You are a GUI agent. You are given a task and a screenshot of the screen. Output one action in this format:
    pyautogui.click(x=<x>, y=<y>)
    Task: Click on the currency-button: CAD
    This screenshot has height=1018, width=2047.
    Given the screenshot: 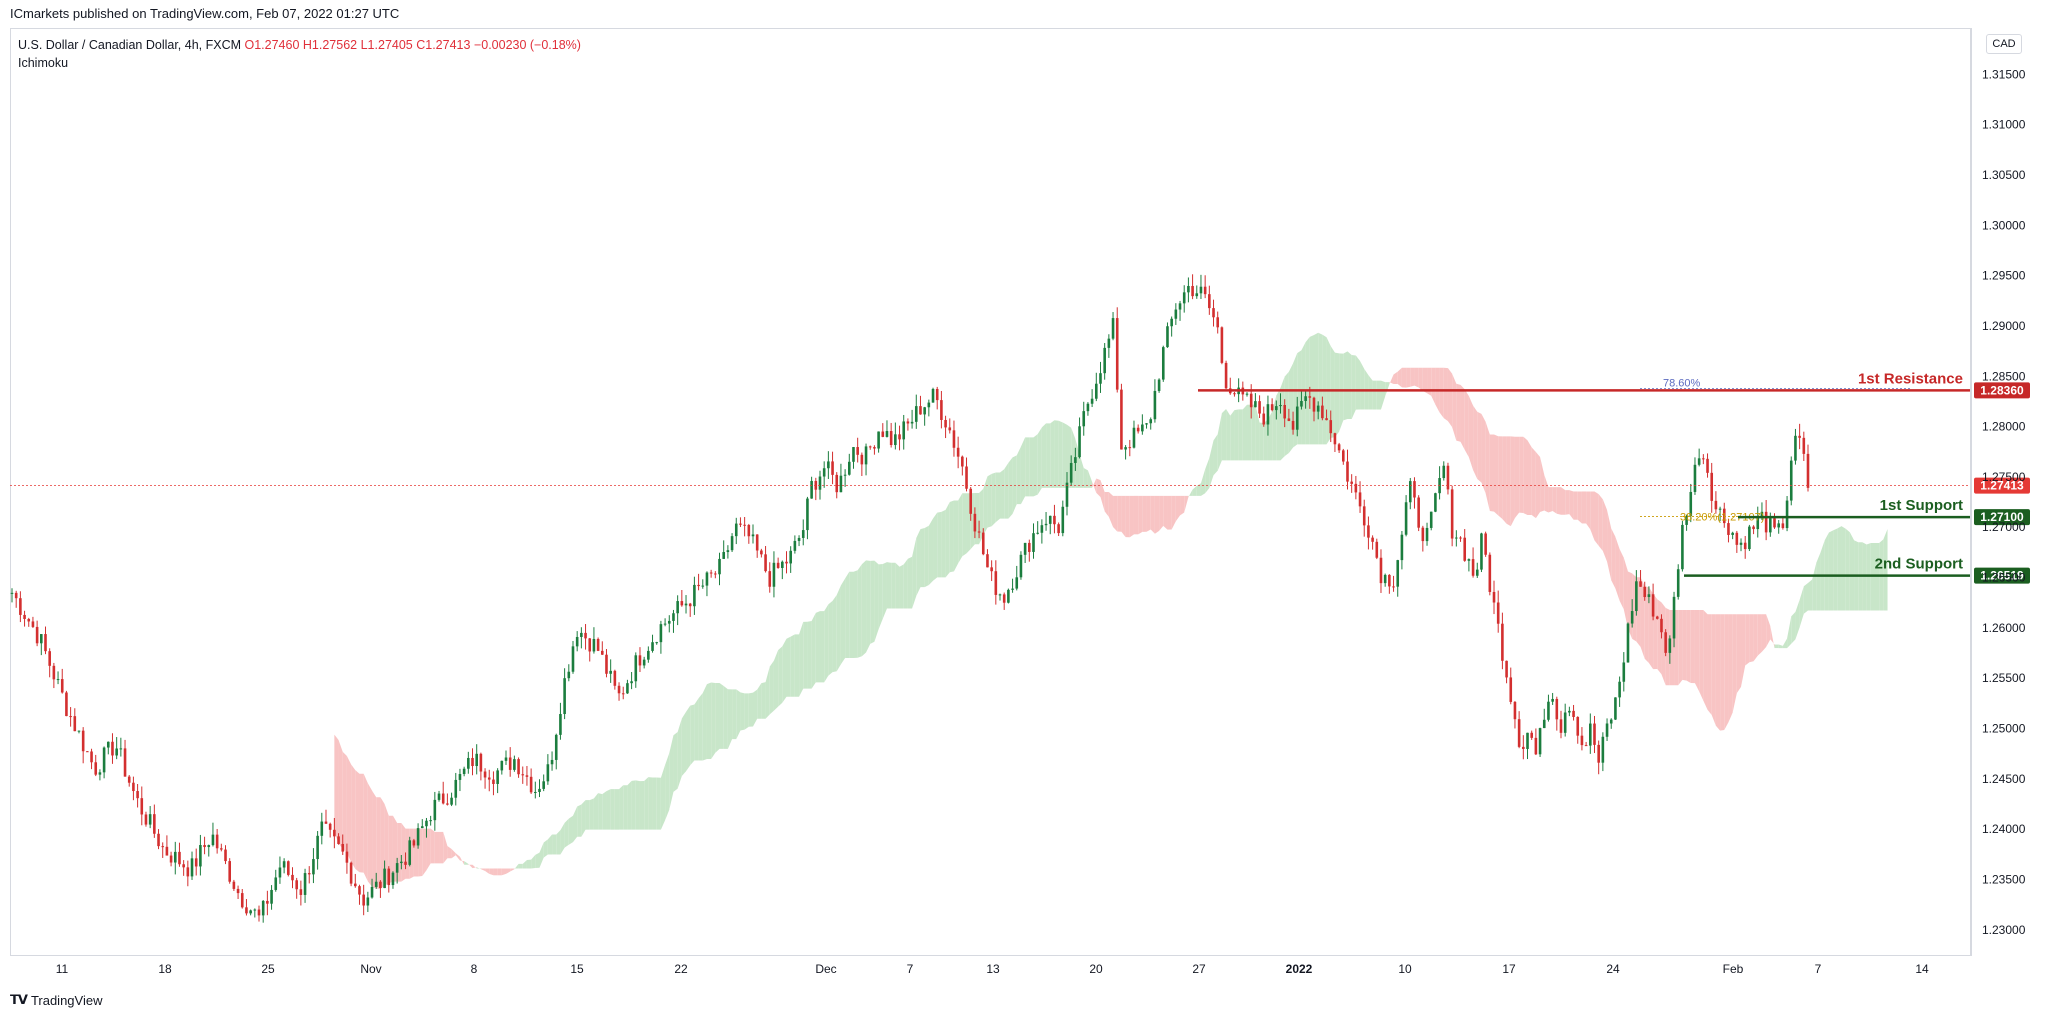 What is the action you would take?
    pyautogui.click(x=2004, y=44)
    